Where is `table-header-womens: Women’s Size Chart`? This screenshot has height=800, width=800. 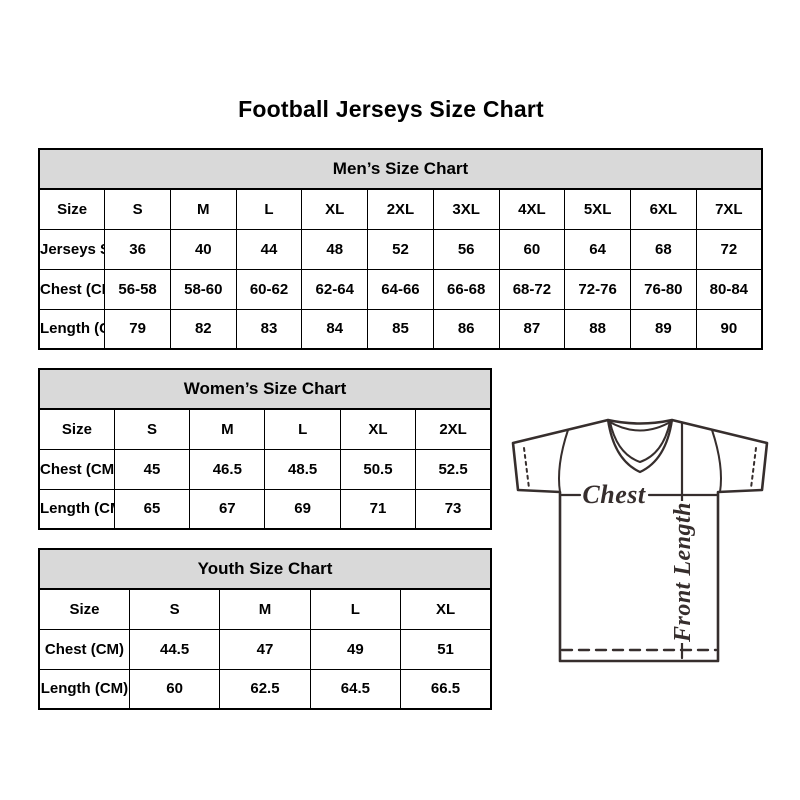
table-header-womens: Women’s Size Chart is located at coordinates (265, 389).